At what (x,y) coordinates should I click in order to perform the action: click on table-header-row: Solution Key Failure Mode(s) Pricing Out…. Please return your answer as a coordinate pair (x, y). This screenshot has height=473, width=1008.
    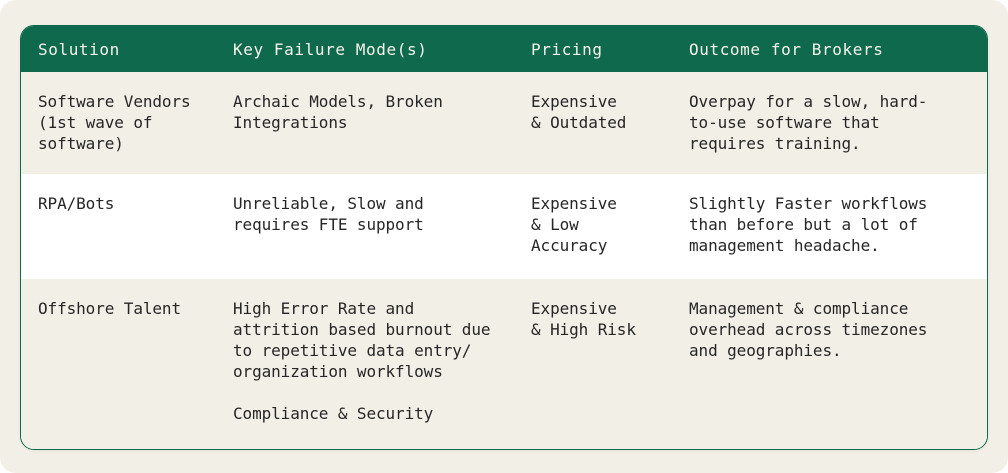
    Looking at the image, I should click on (504, 49).